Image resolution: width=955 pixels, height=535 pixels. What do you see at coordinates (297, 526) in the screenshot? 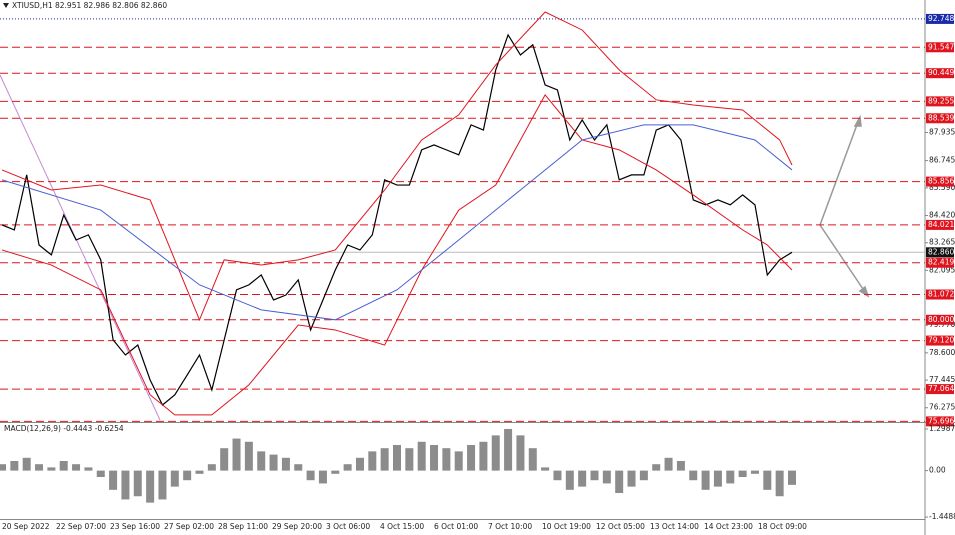
I see `x-tick-label: 29 Sep 20:00` at bounding box center [297, 526].